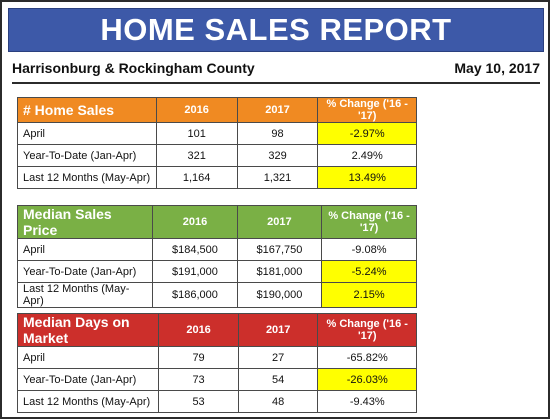 This screenshot has width=550, height=419. Describe the element at coordinates (369, 295) in the screenshot. I see `percent-change: 2.15%` at that location.